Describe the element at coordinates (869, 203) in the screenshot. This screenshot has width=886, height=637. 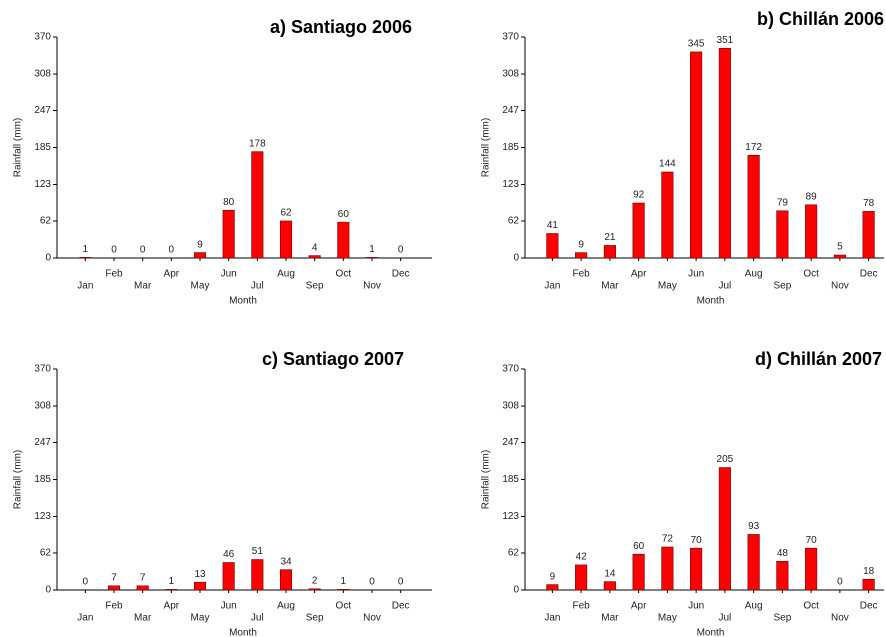
I see `value-label: 78` at that location.